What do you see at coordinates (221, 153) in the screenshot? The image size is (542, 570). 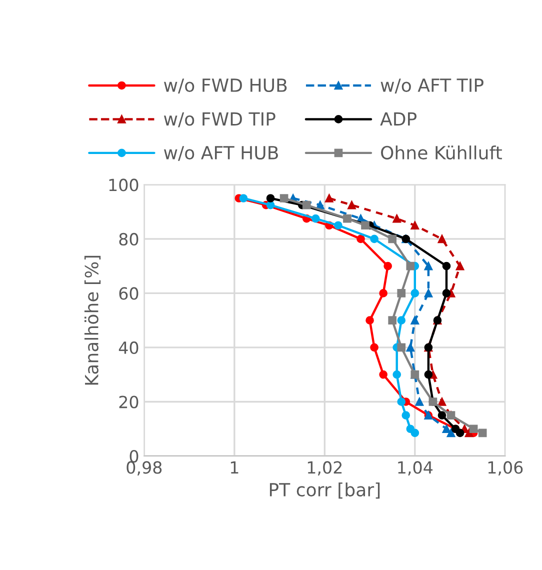 I see `legend-label: w/o AFT HUB` at bounding box center [221, 153].